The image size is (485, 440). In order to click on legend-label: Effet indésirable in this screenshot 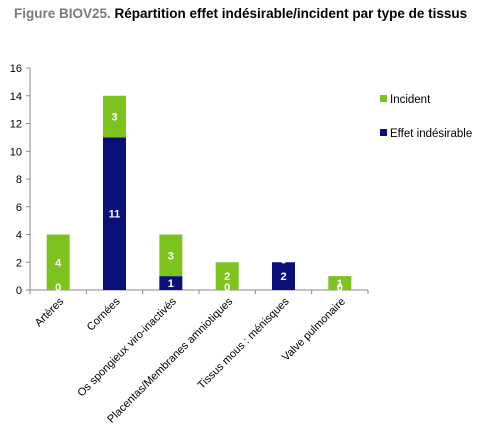, I will do `click(431, 134)`.